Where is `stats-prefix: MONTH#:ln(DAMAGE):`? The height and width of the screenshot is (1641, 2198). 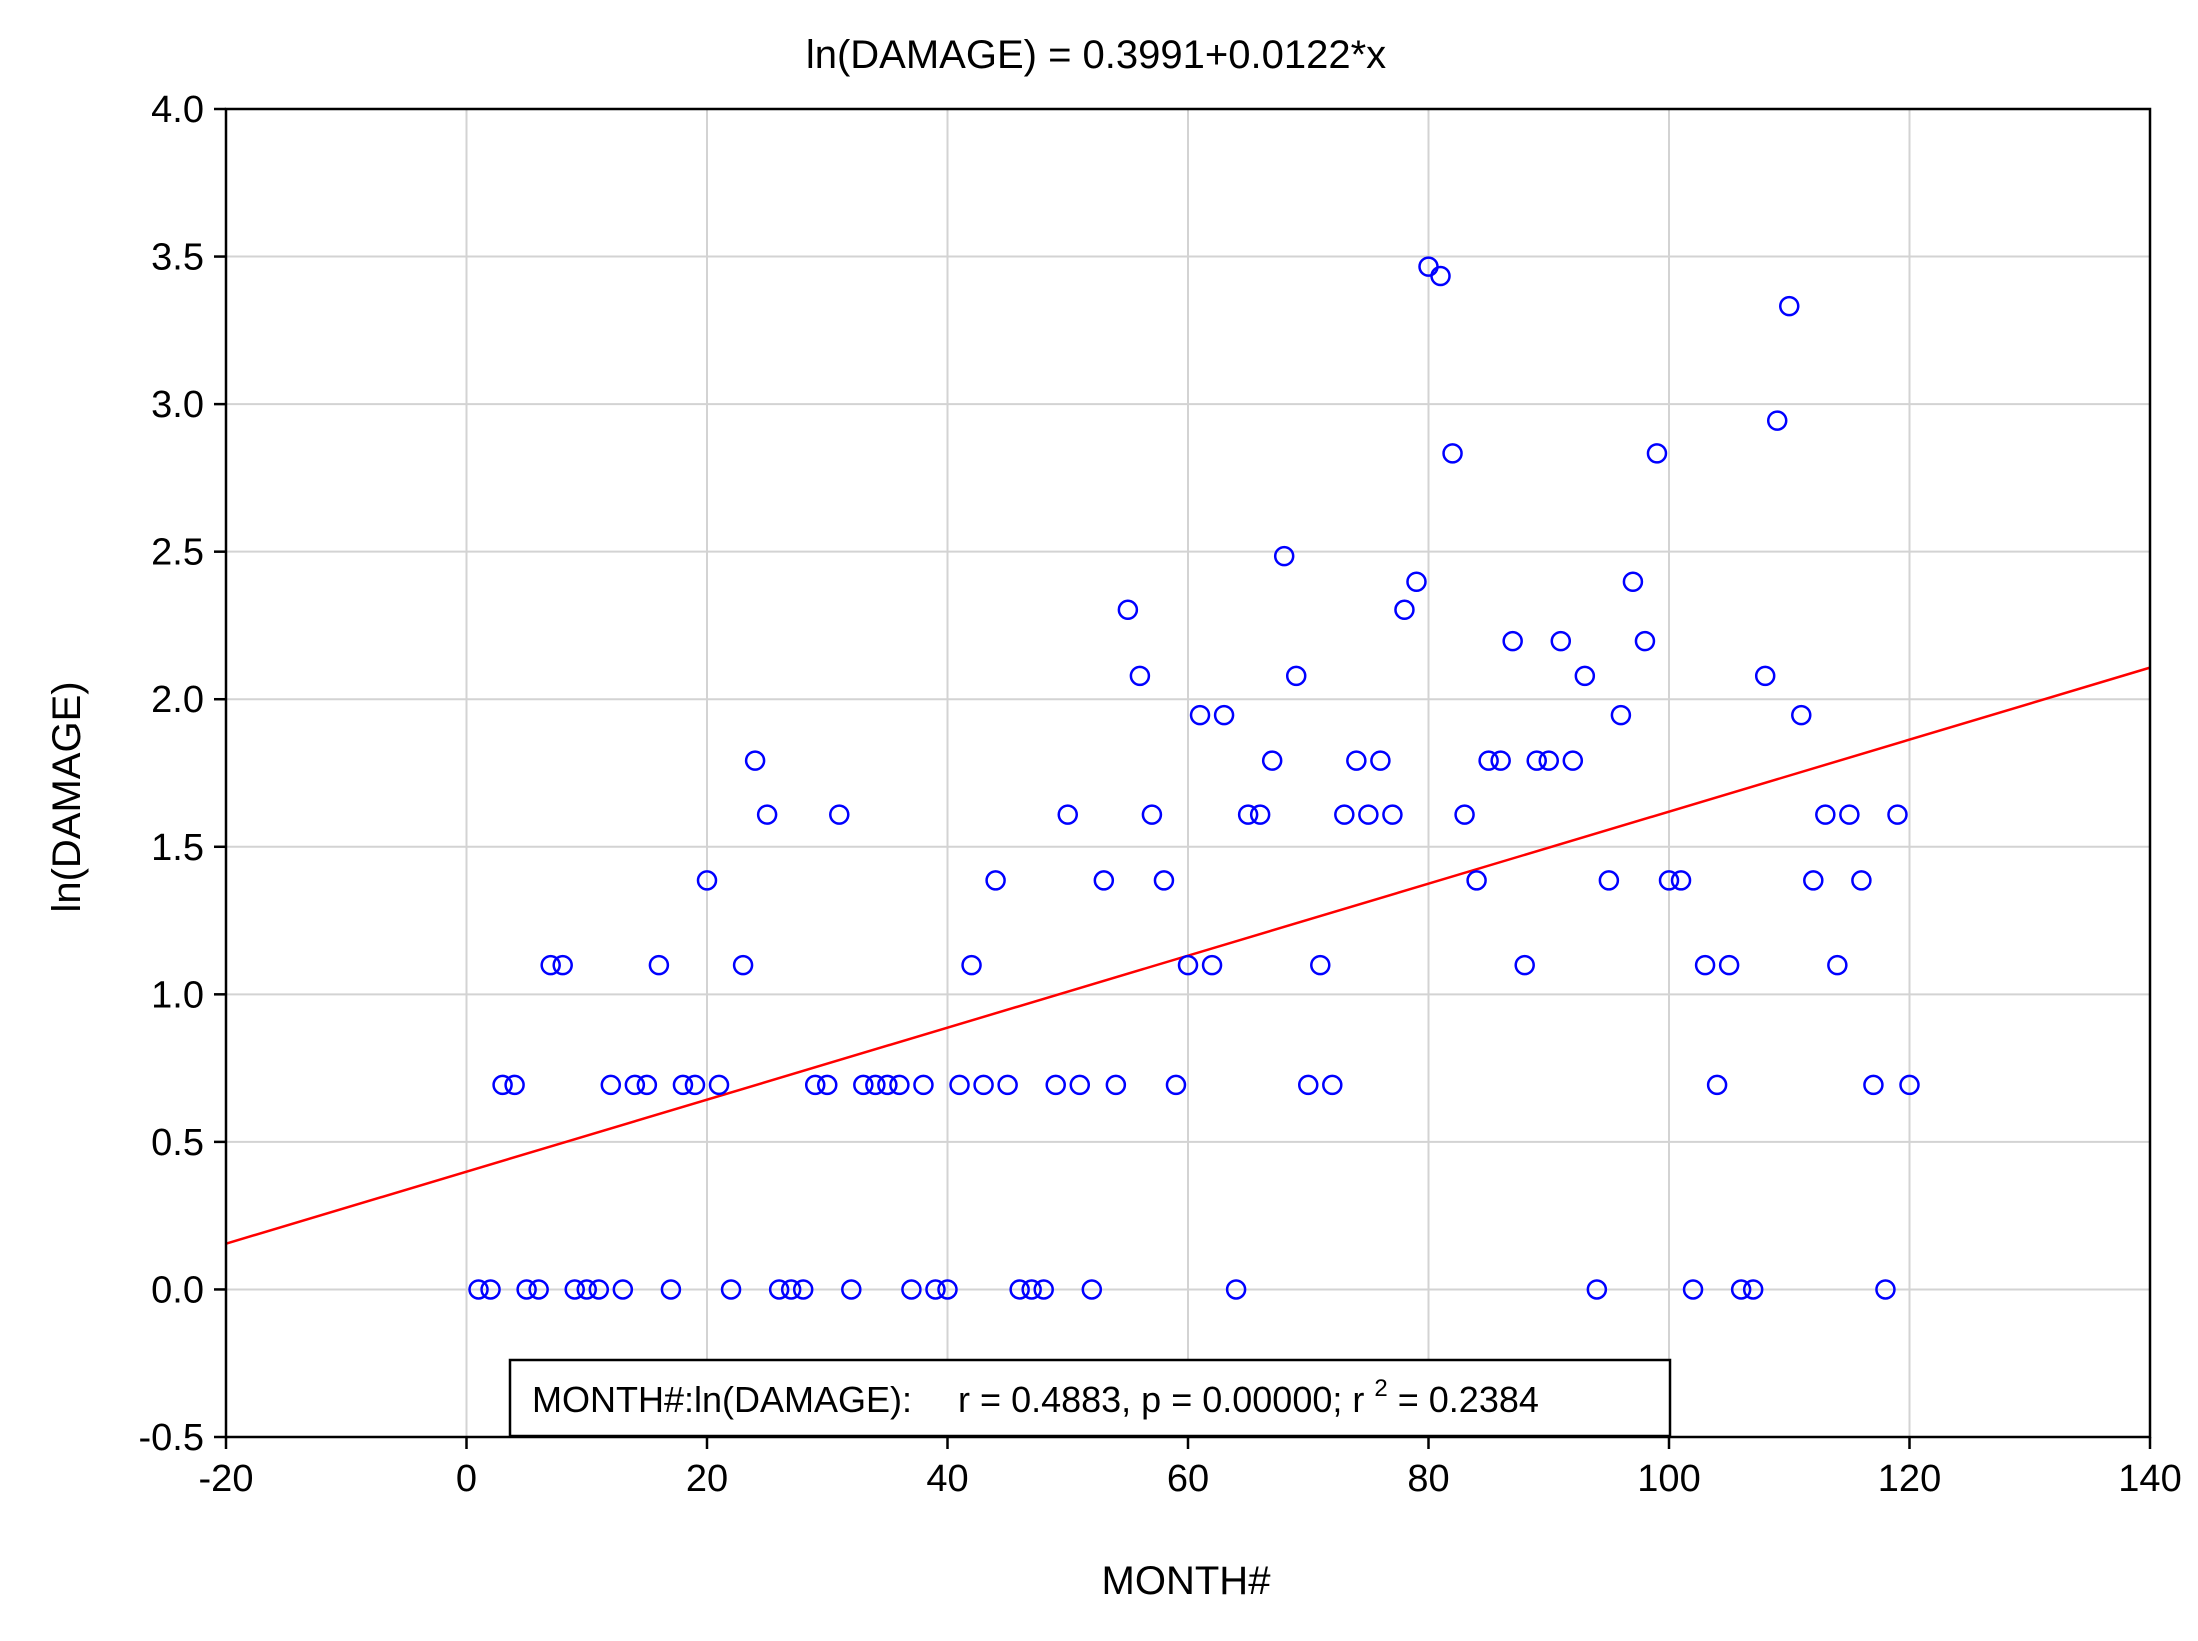
stats-prefix: MONTH#:ln(DAMAGE): is located at coordinates (722, 1399).